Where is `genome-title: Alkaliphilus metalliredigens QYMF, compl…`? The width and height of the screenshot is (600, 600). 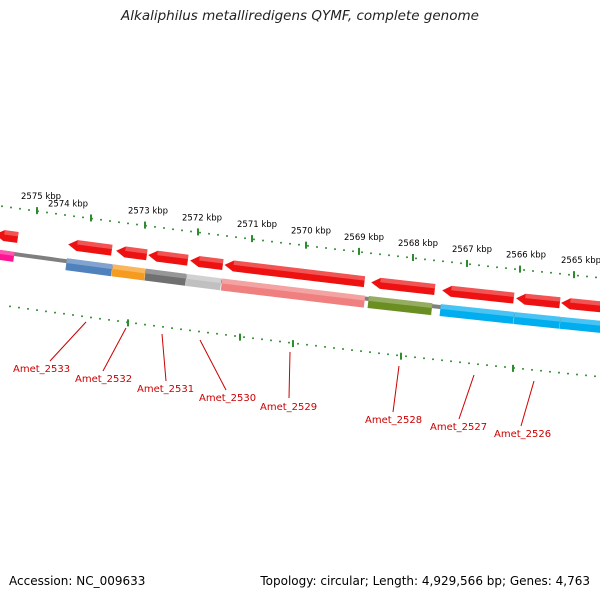 genome-title: Alkaliphilus metalliredigens QYMF, compl… is located at coordinates (300, 16).